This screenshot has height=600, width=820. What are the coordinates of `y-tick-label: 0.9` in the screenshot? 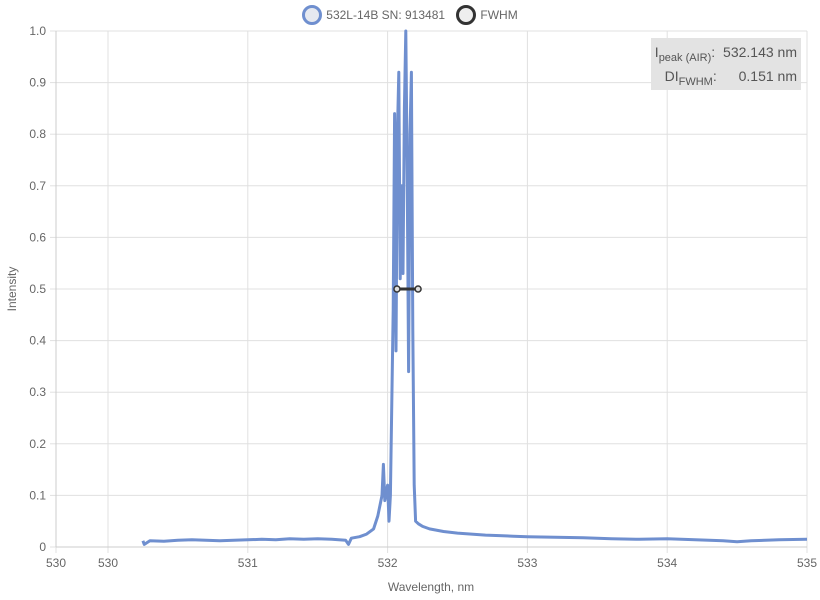 It's located at (37, 83).